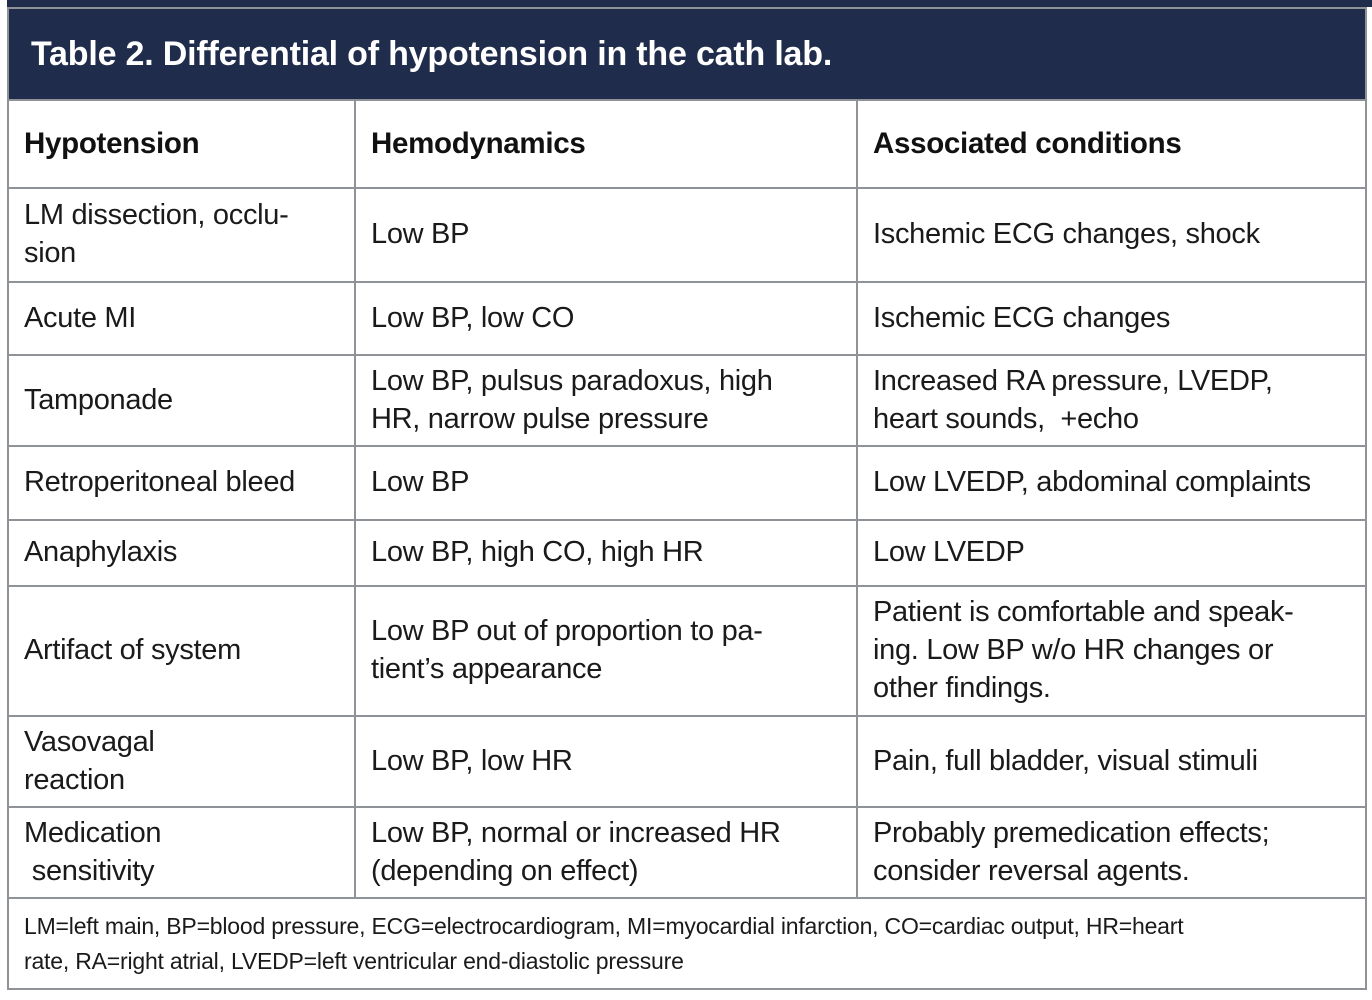 This screenshot has width=1372, height=1000. Describe the element at coordinates (606, 144) in the screenshot. I see `column-header-hemodynamics: Hemodynamics` at that location.